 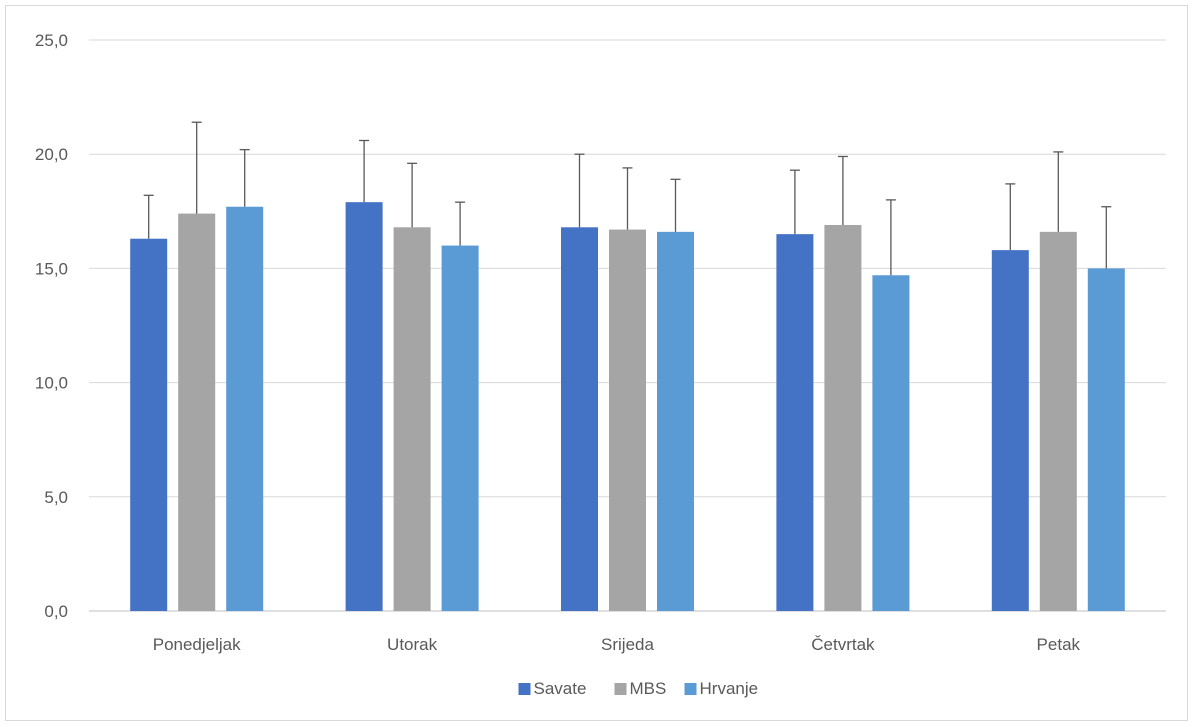 I want to click on x-tick-label: Ponedjeljak, so click(x=197, y=644).